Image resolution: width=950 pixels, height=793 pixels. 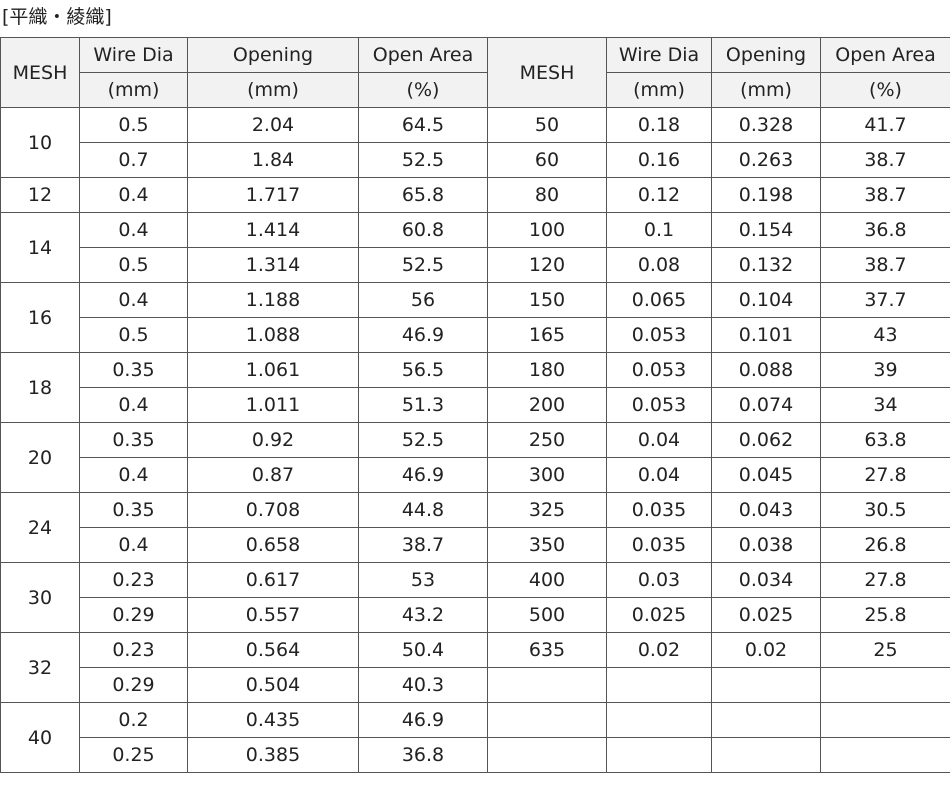 I want to click on value-cell: 1.188, so click(x=273, y=300).